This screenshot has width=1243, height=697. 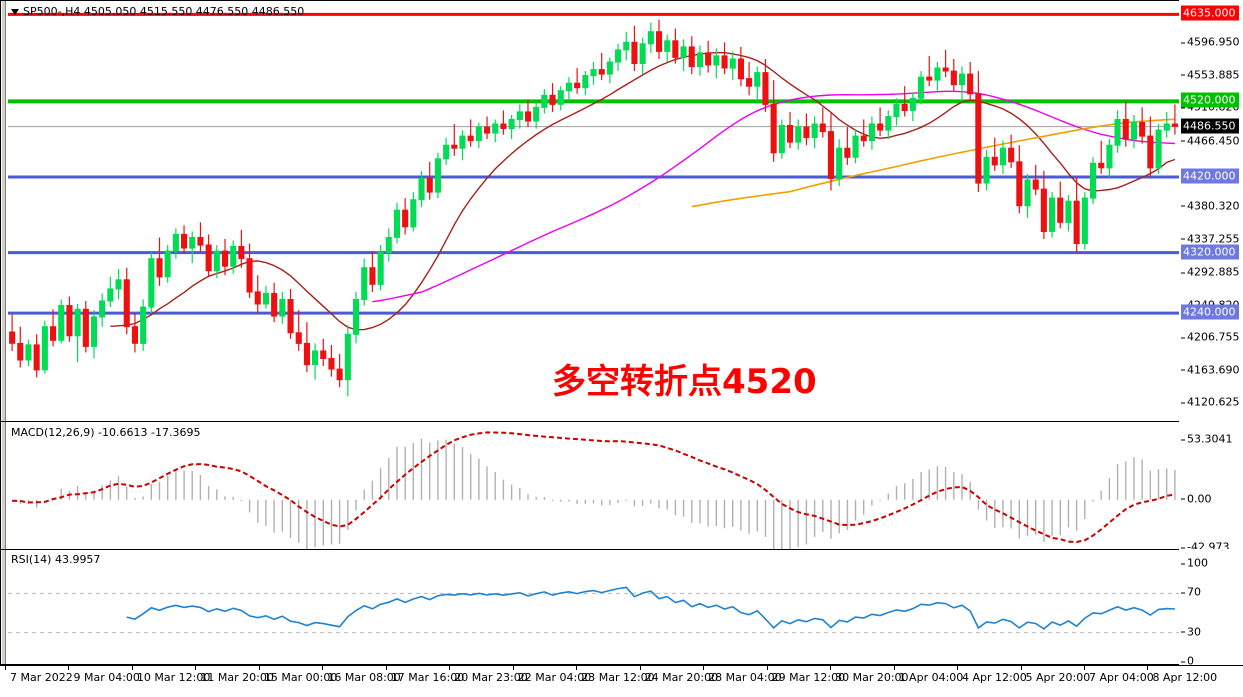 I want to click on time-tick: 30 Mar 20:00, so click(x=869, y=674).